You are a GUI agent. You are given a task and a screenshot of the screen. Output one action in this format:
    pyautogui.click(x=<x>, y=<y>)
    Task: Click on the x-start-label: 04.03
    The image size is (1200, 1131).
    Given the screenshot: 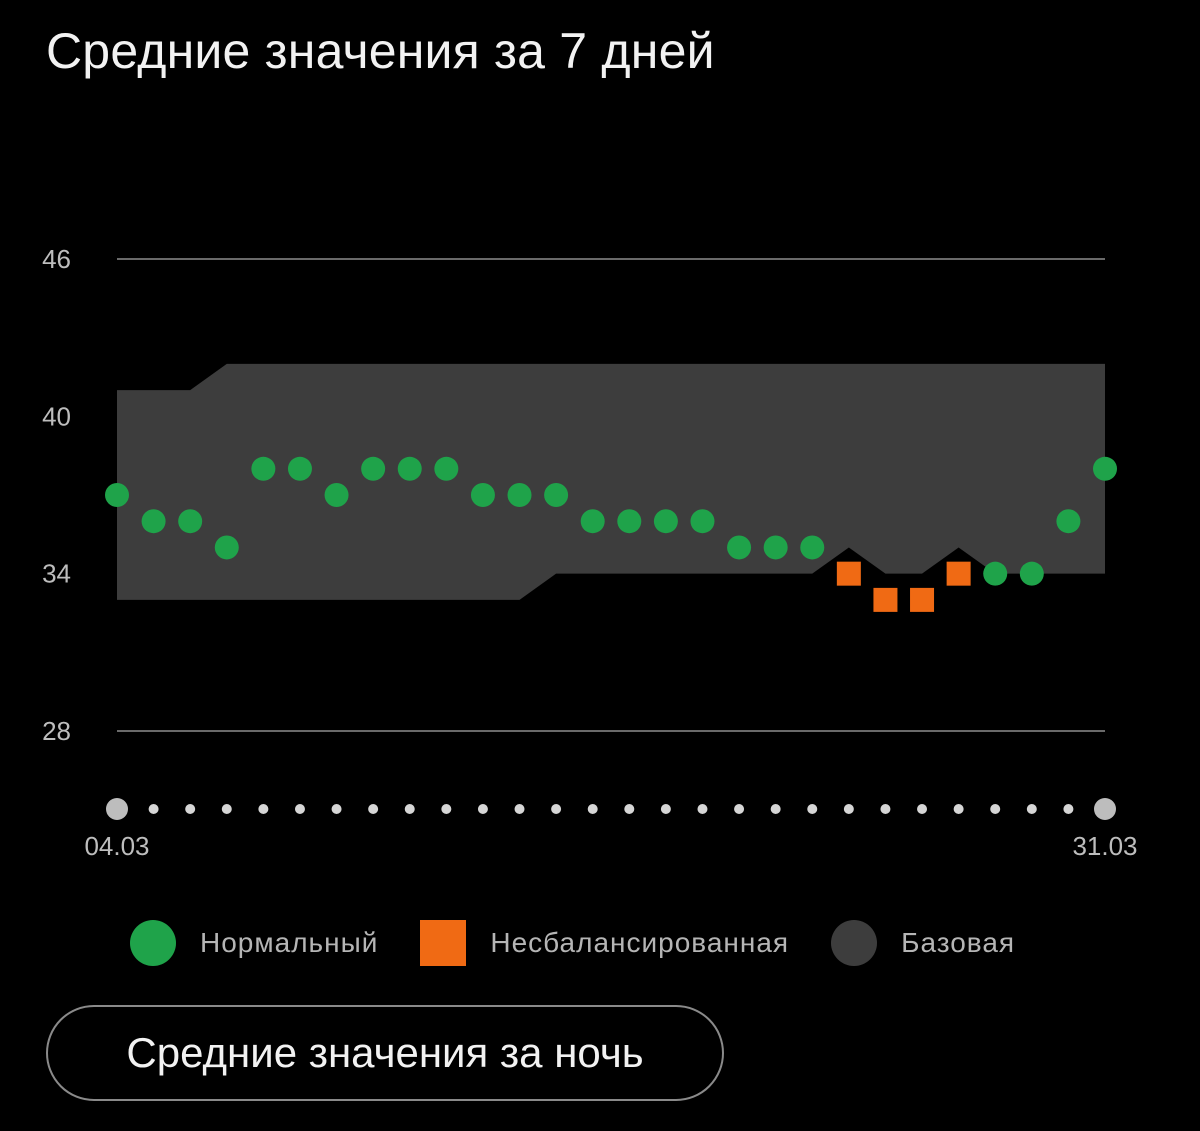 What is the action you would take?
    pyautogui.click(x=116, y=846)
    